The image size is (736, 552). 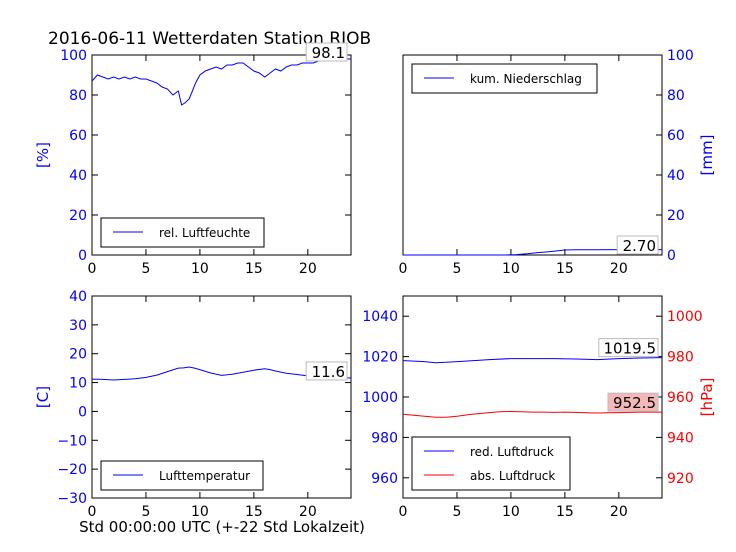 What do you see at coordinates (512, 452) in the screenshot?
I see `legend-label: red. Luftdruck` at bounding box center [512, 452].